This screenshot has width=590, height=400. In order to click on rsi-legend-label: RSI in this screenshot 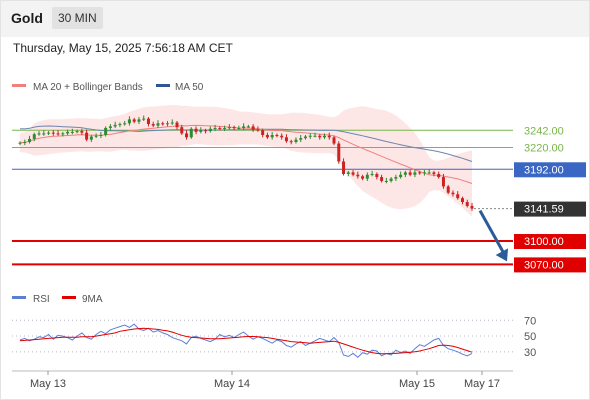, I will do `click(41, 299)`.